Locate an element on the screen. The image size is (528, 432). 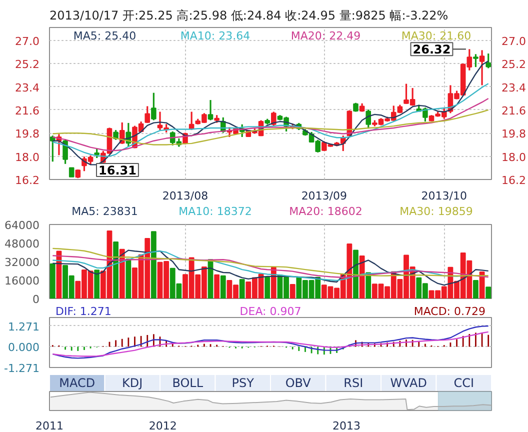
text: KDJ is located at coordinates (132, 383).